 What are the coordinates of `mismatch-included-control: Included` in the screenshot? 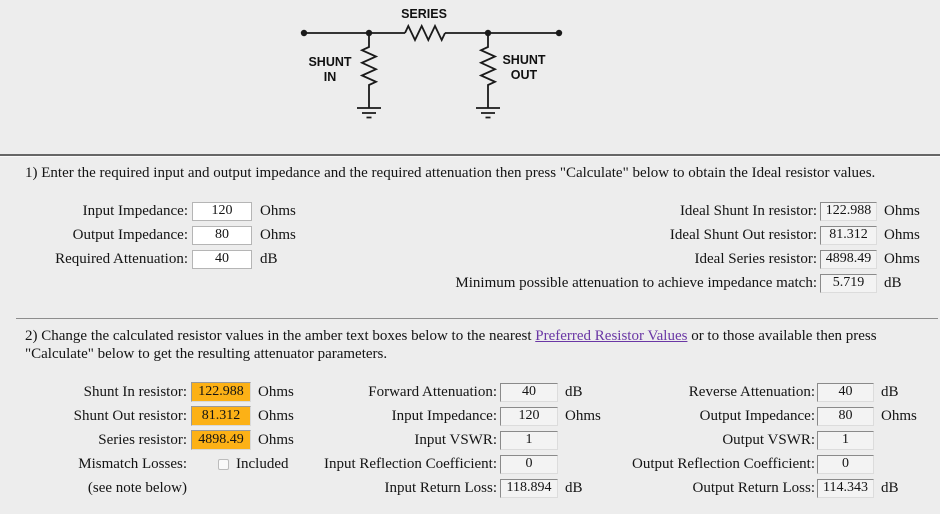 It's located at (253, 464).